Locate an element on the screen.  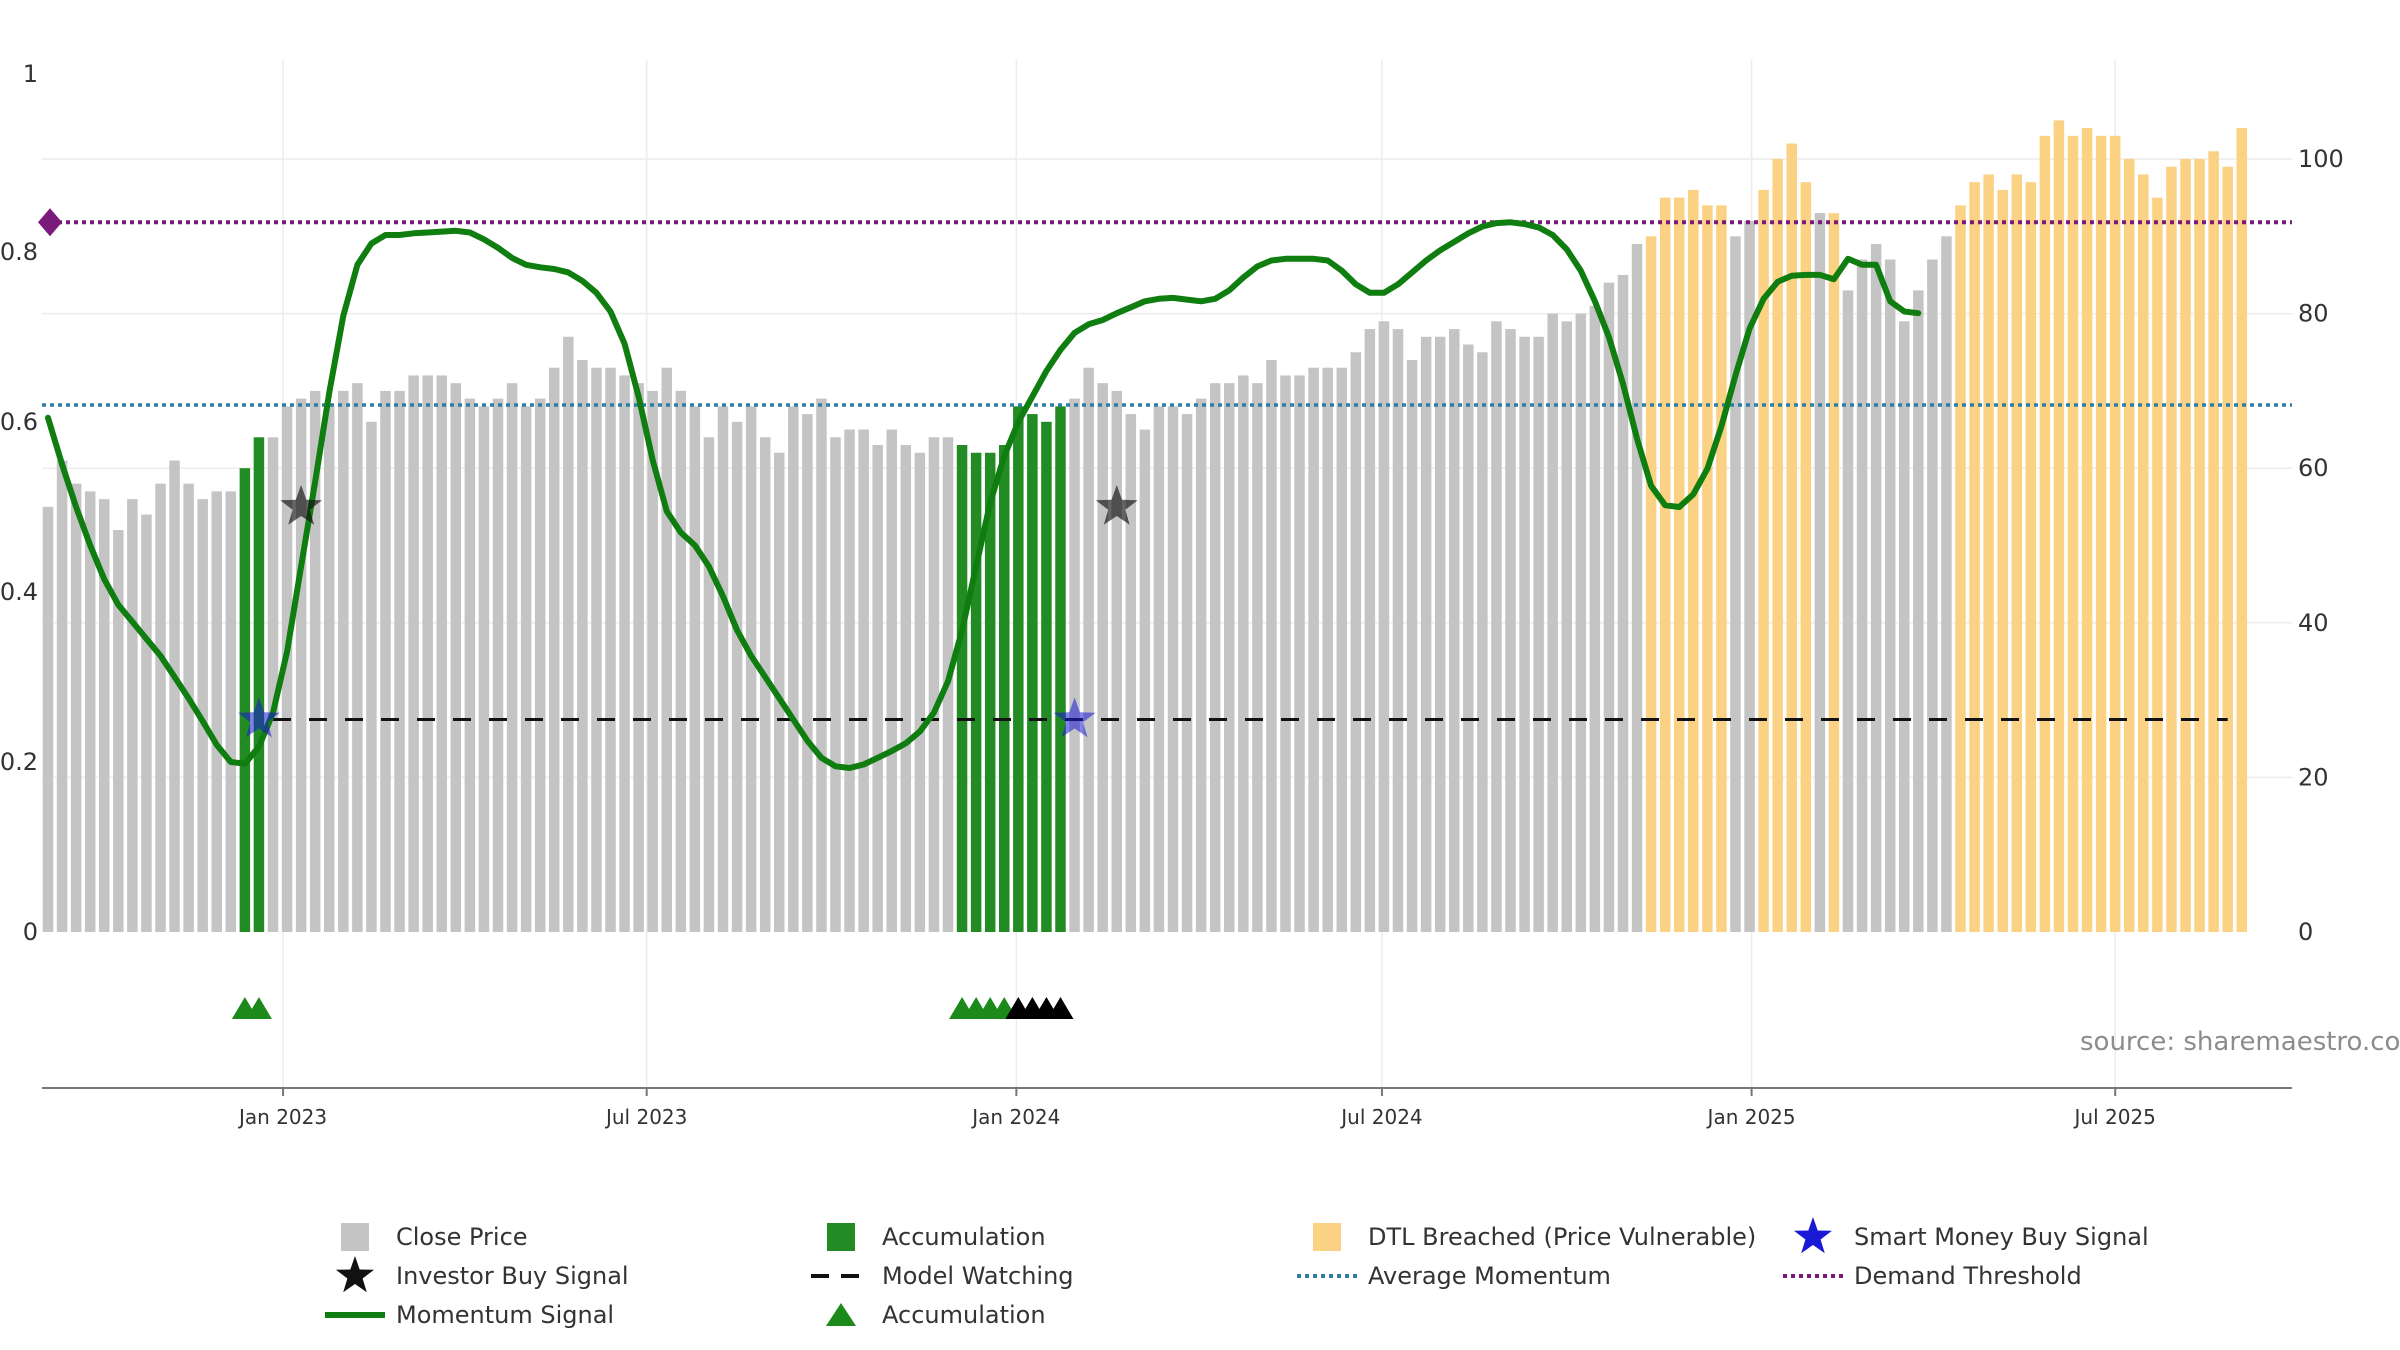
legend-item-demand: Demand Threshold is located at coordinates (1932, 1276).